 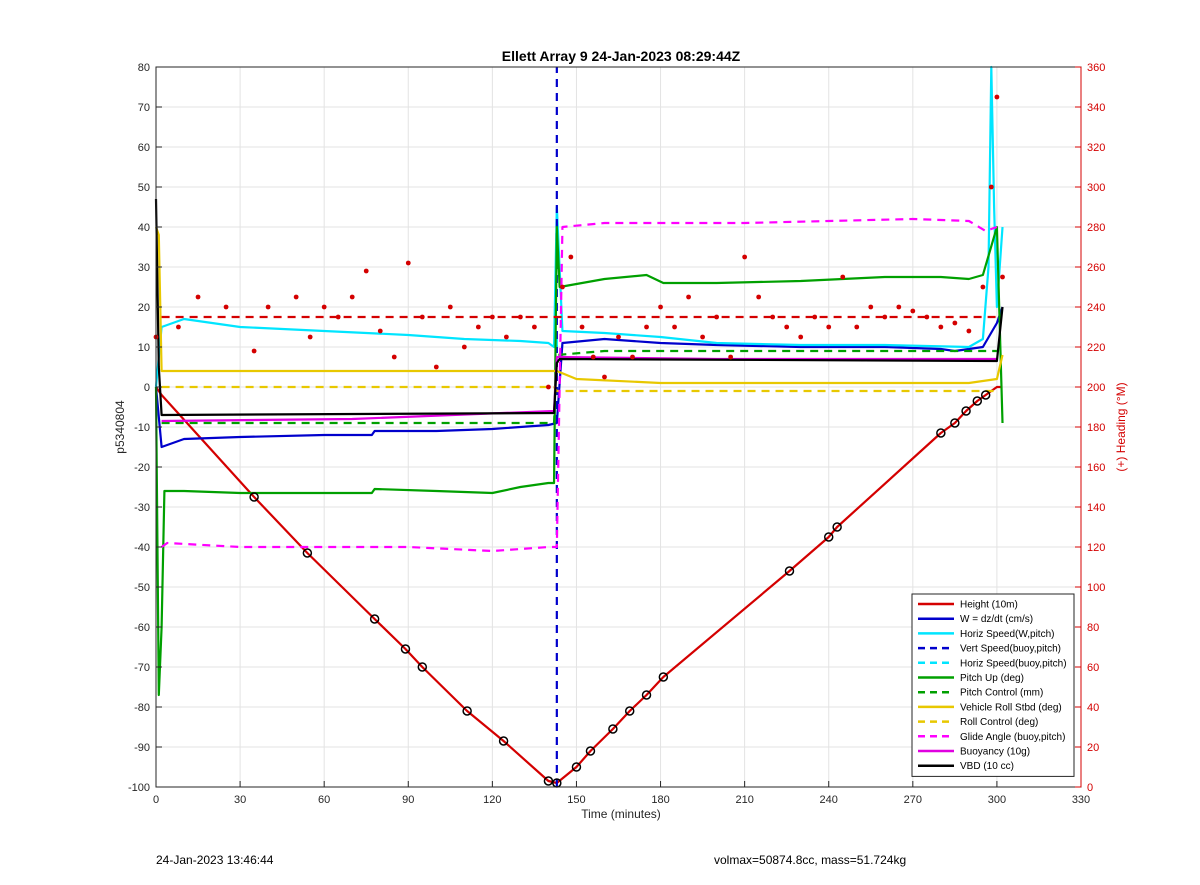 I want to click on y-tick-label: -10, so click(x=142, y=428).